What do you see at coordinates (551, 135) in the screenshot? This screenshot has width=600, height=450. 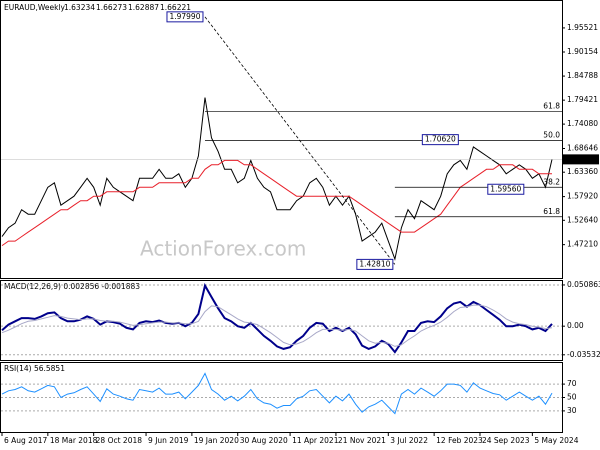 I see `fib-label: 50.0` at bounding box center [551, 135].